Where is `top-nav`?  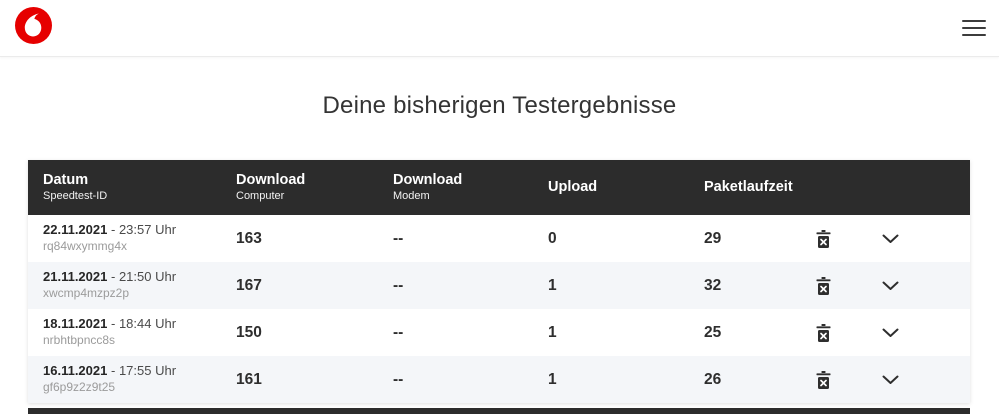
top-nav is located at coordinates (499, 28).